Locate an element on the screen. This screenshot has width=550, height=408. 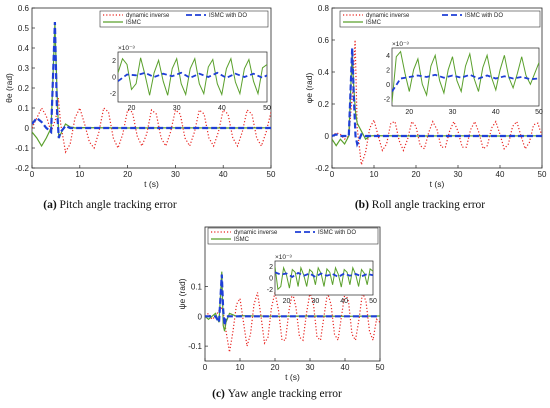
caption-text: Yaw angle tracking error is located at coordinates (285, 394).